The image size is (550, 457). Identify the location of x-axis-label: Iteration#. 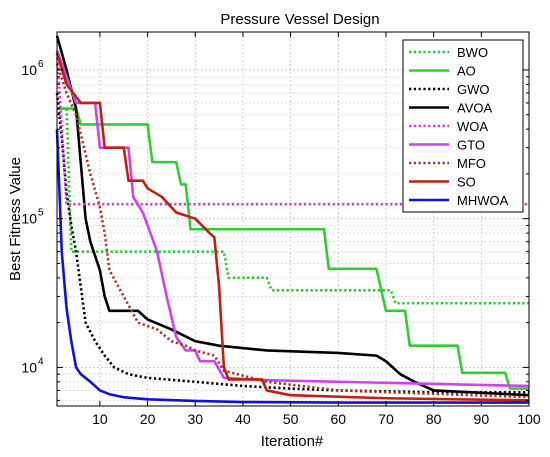
(292, 441).